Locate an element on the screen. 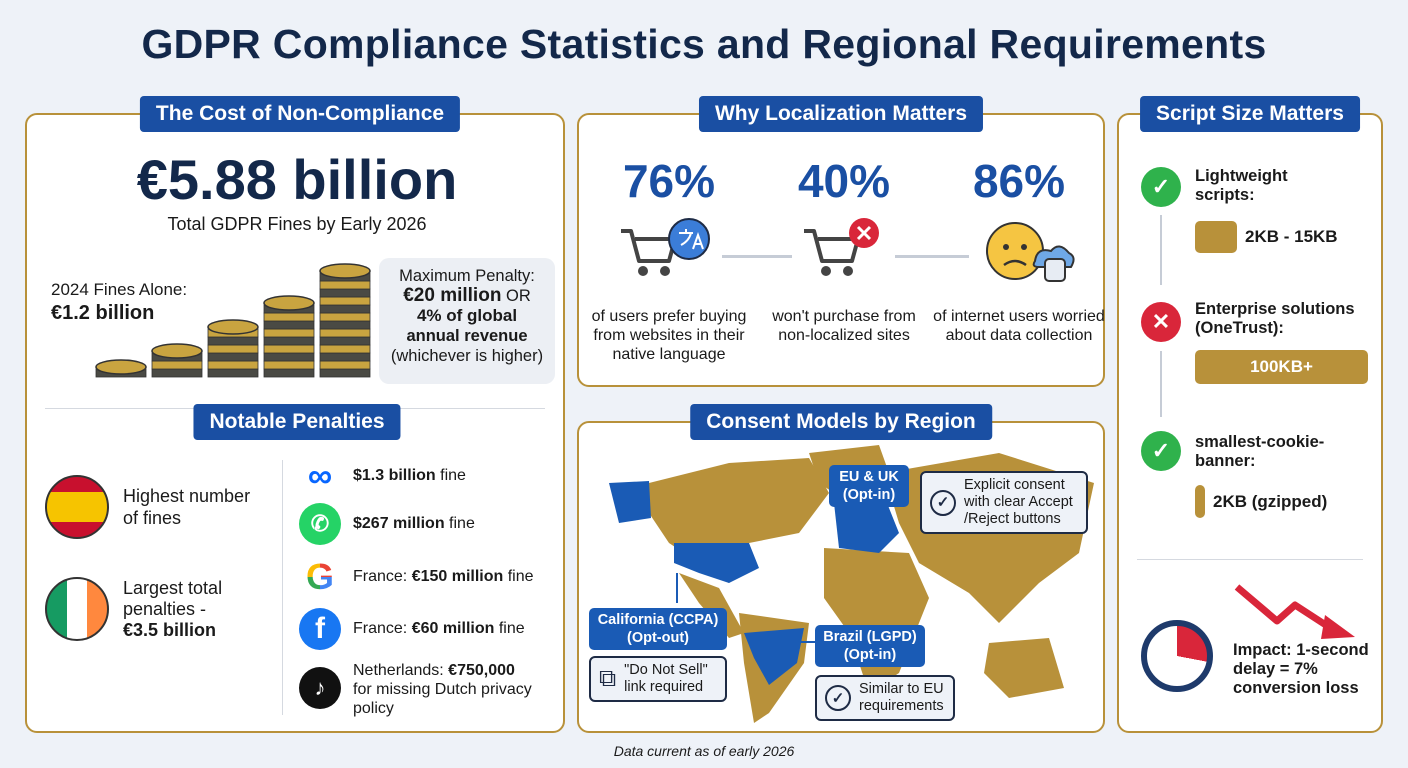 The height and width of the screenshot is (768, 1408). external-link-icon: ⧉ is located at coordinates (608, 678).